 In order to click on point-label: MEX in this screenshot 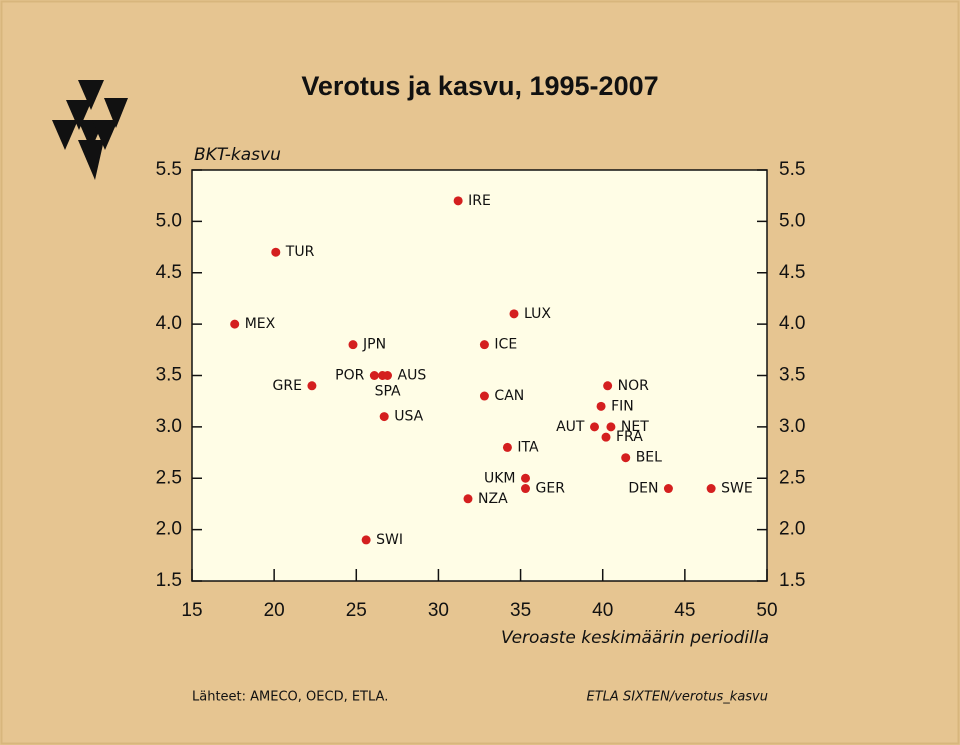, I will do `click(260, 324)`.